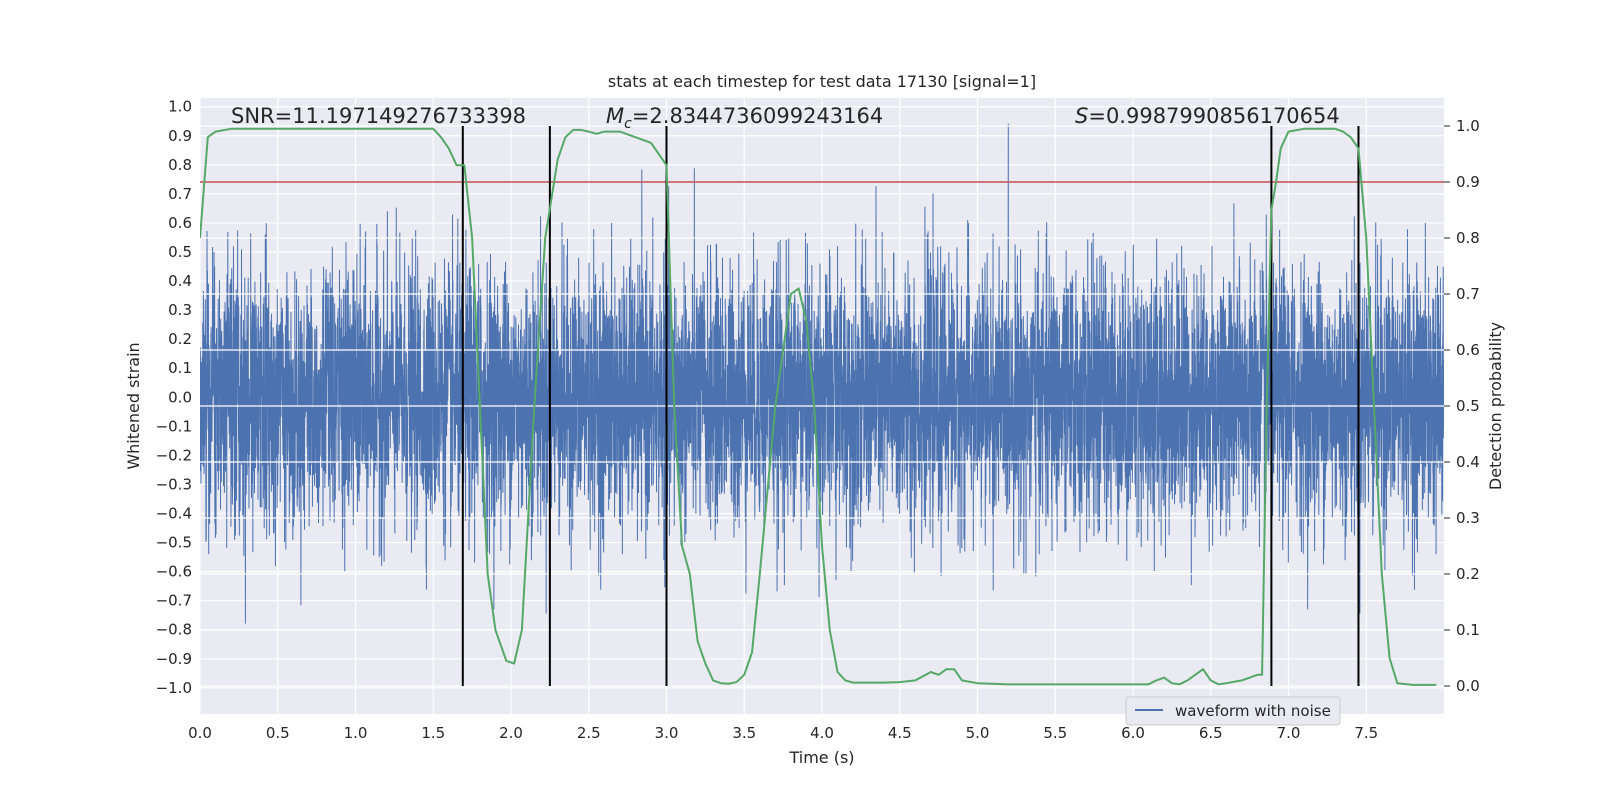 The width and height of the screenshot is (1600, 800). Describe the element at coordinates (180, 368) in the screenshot. I see `y-tick-label: 0.1` at that location.